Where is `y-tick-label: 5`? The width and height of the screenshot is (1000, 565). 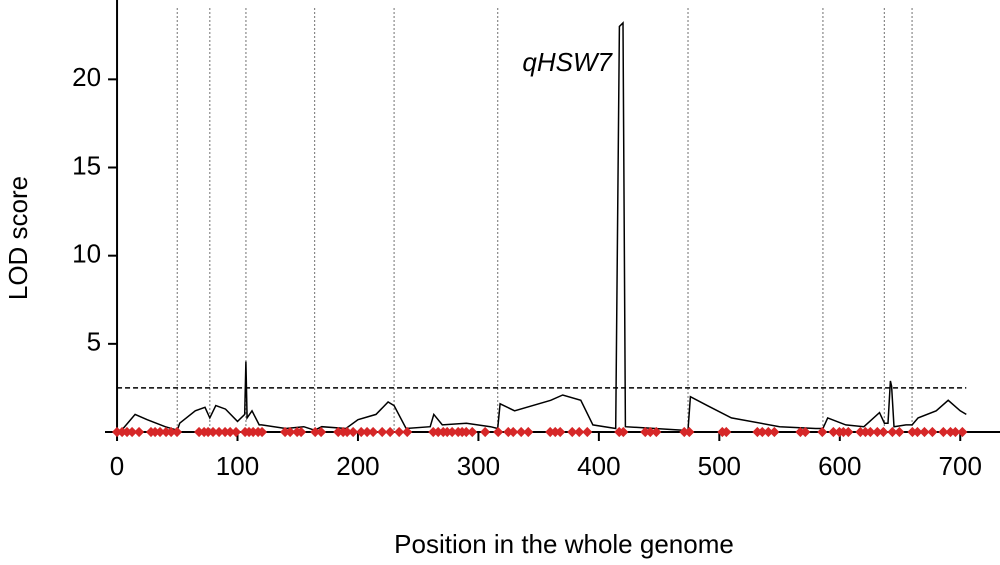 y-tick-label: 5 is located at coordinates (94, 342).